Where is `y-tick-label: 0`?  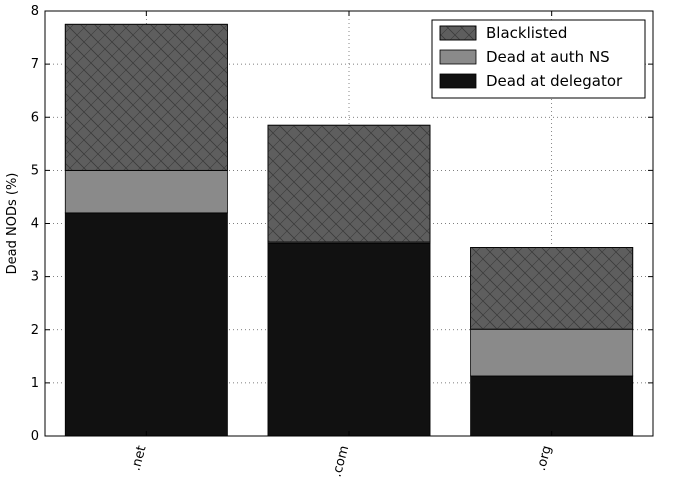
y-tick-label: 0 is located at coordinates (35, 436).